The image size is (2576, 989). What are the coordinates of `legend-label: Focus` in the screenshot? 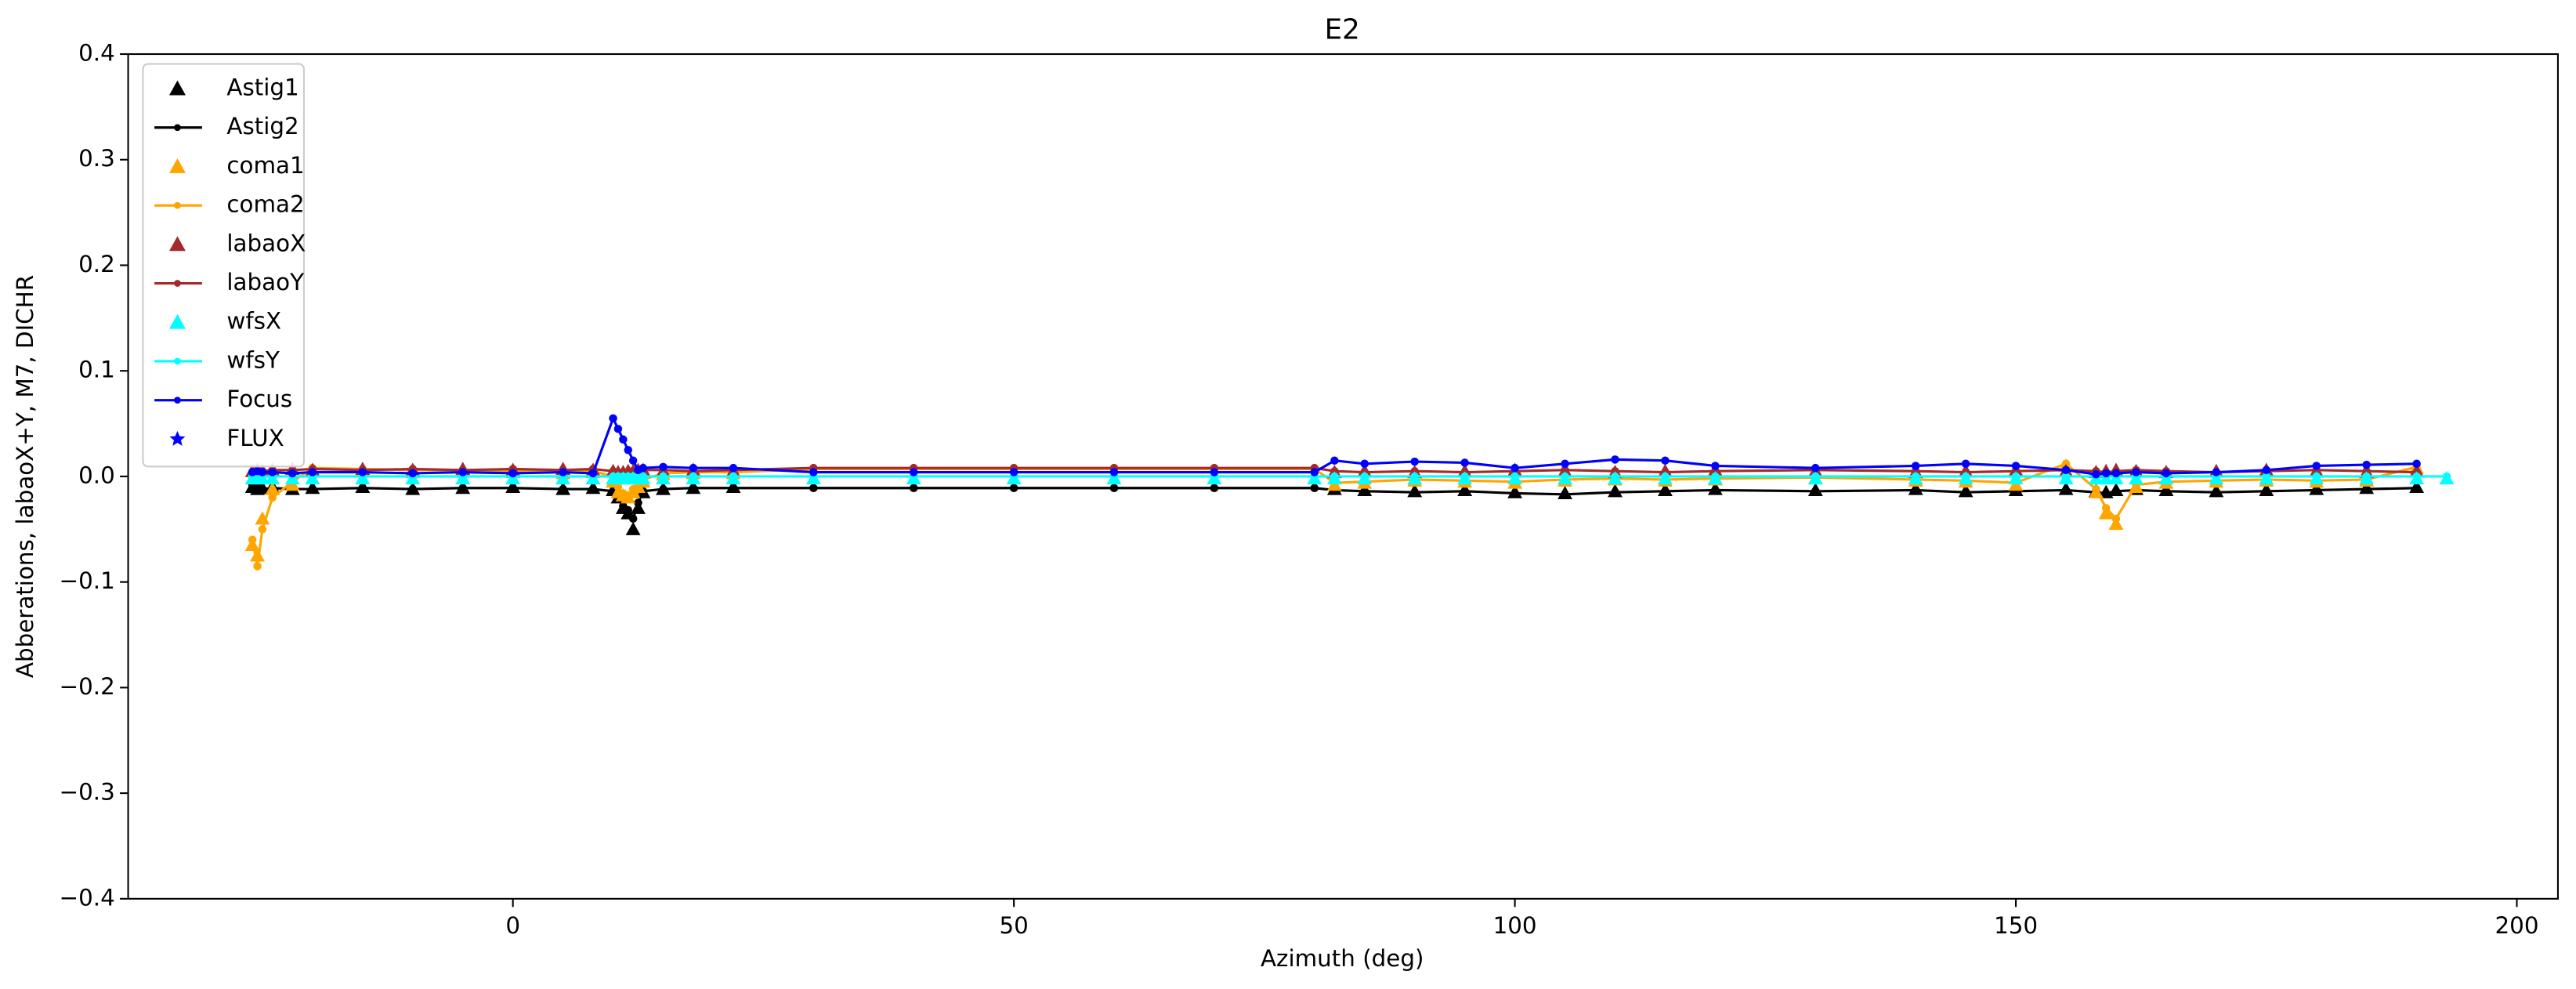 It's located at (259, 399).